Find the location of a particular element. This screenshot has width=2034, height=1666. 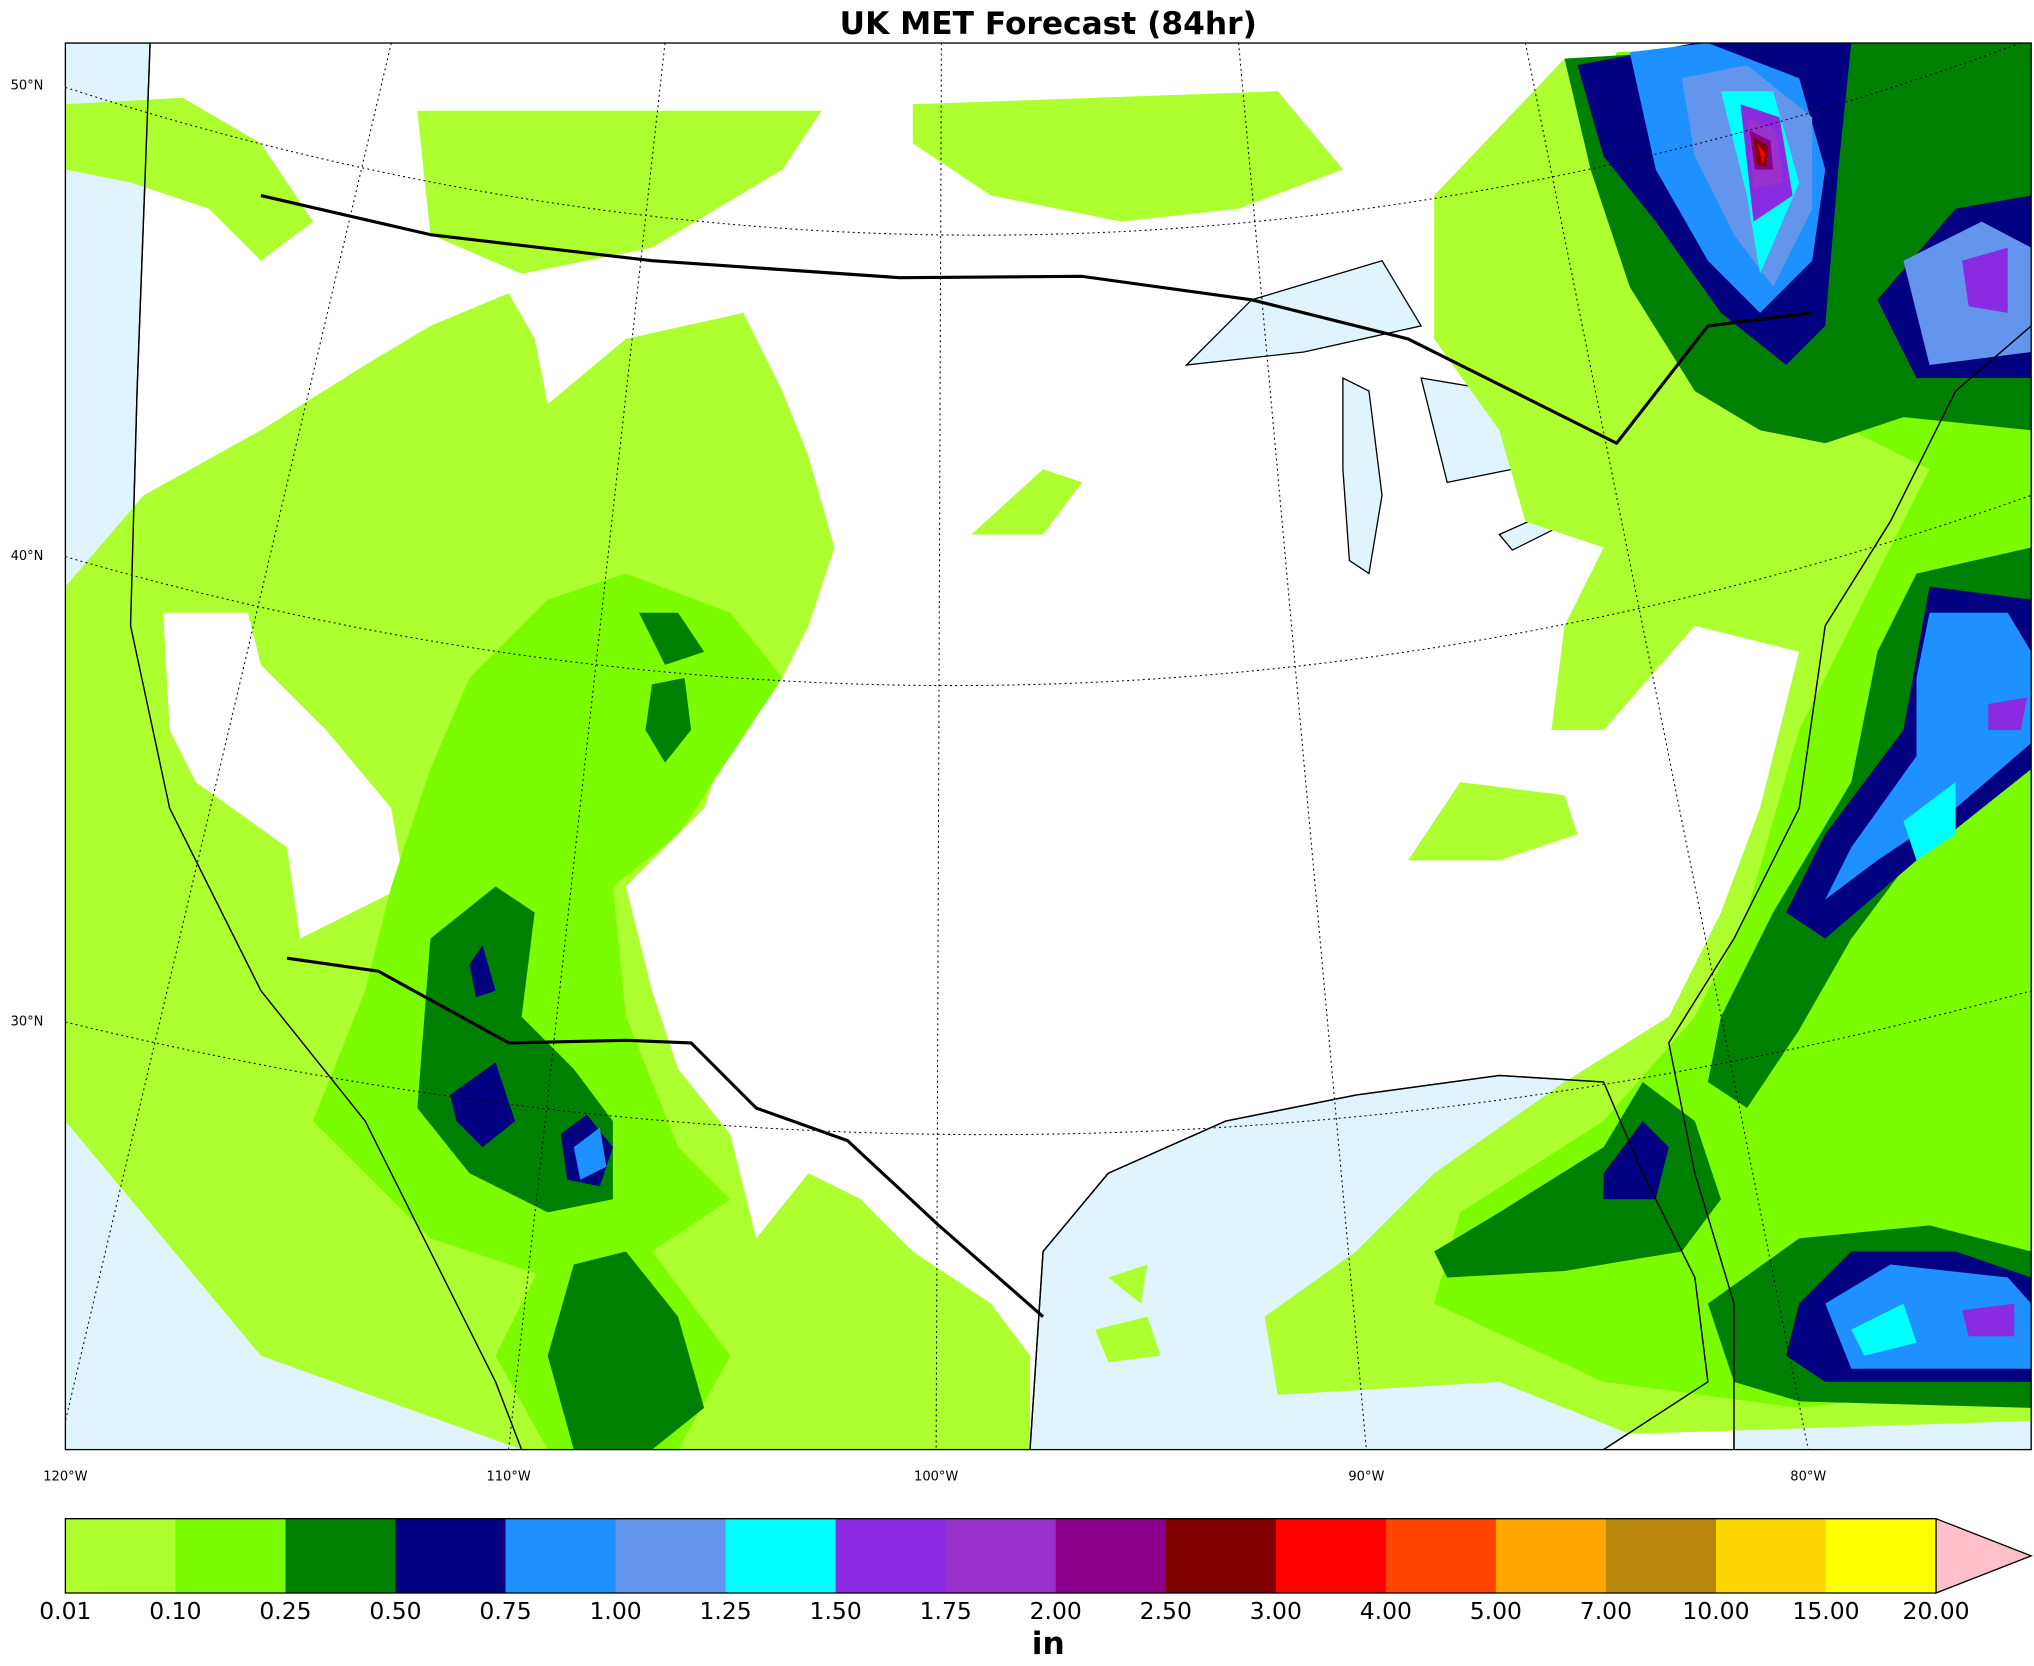

lon-label: 80°W is located at coordinates (1808, 1476).